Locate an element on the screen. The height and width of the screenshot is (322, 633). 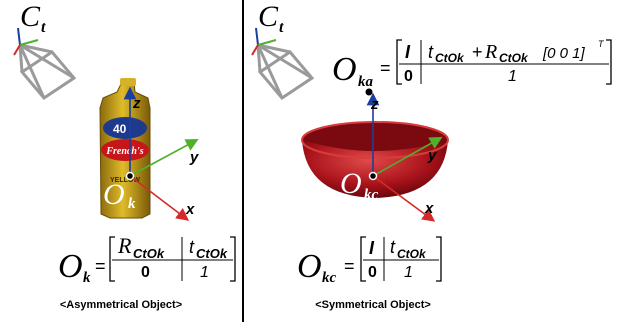
right-bottom-formula: O kc = I t CtOk 0 1 is located at coordinates (369, 261).